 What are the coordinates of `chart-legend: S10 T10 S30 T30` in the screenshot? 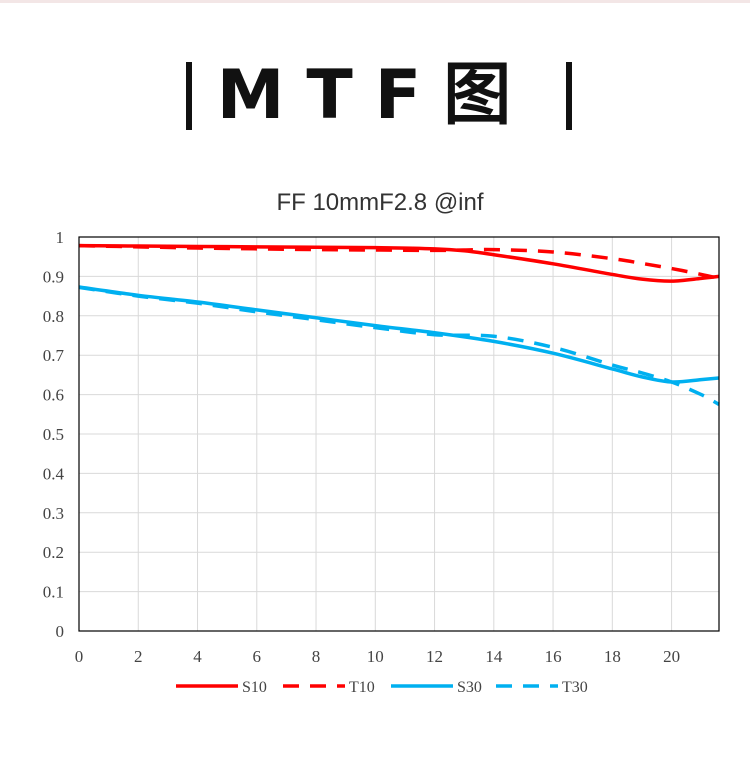 It's located at (382, 687).